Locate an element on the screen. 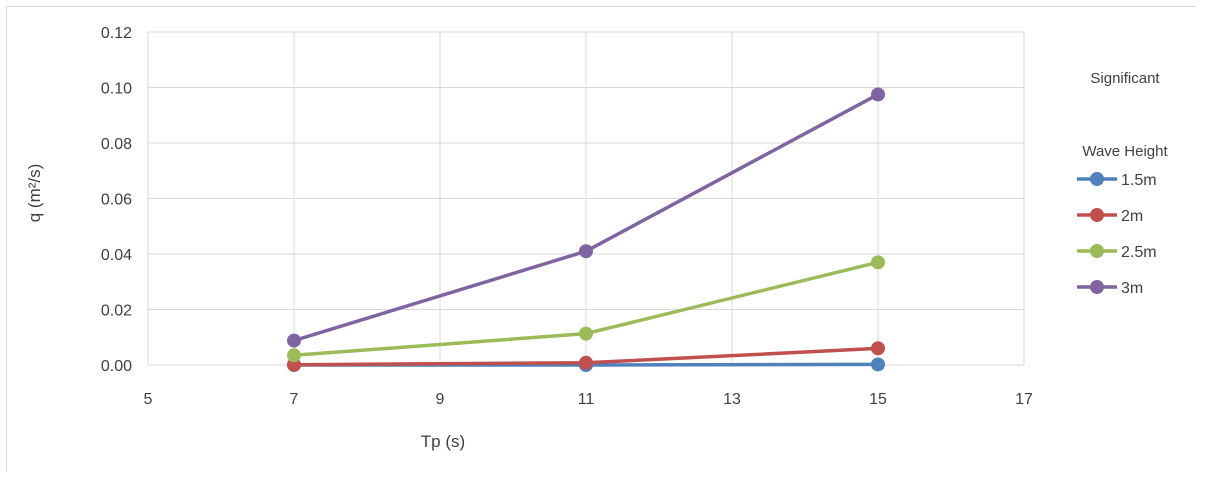  x-axis-title: Tp (s) is located at coordinates (443, 441).